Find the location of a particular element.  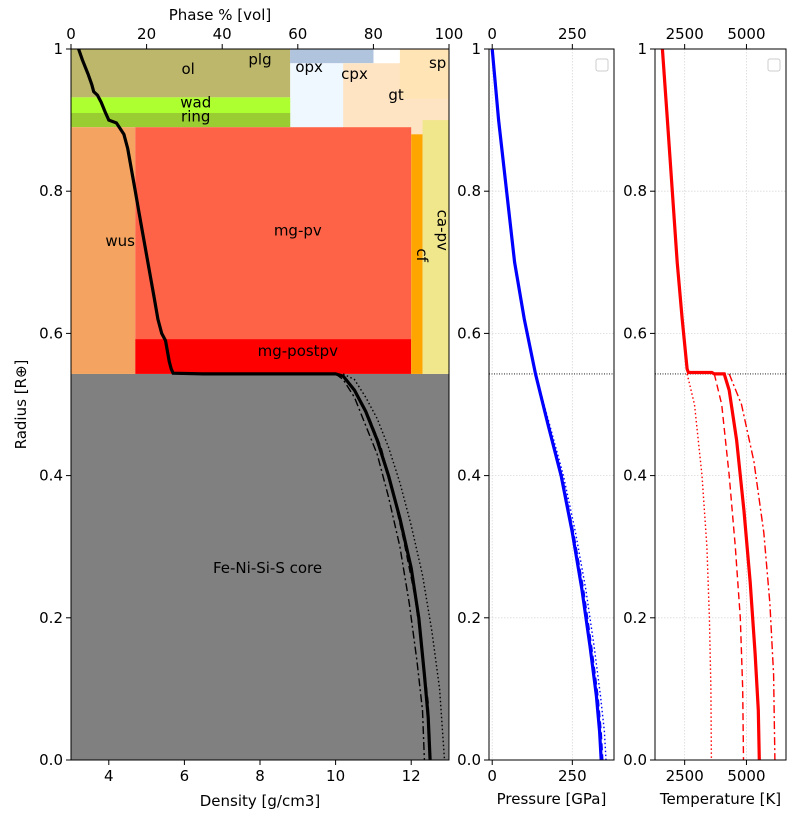

core-label: Fe-Ni-Si-S core is located at coordinates (267, 568).